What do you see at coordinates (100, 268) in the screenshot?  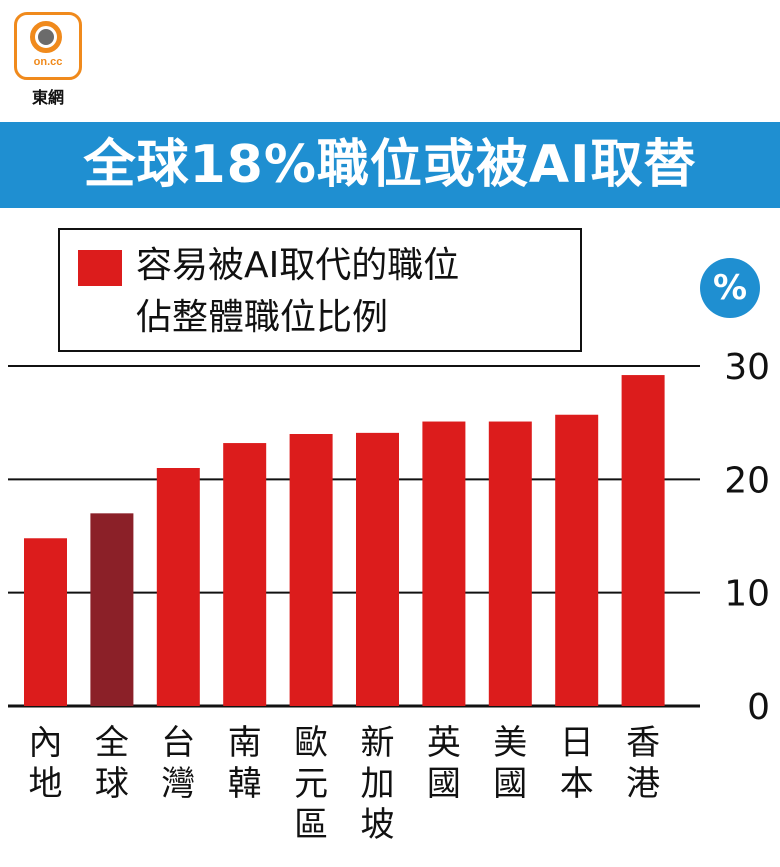 I see `legend-swatch` at bounding box center [100, 268].